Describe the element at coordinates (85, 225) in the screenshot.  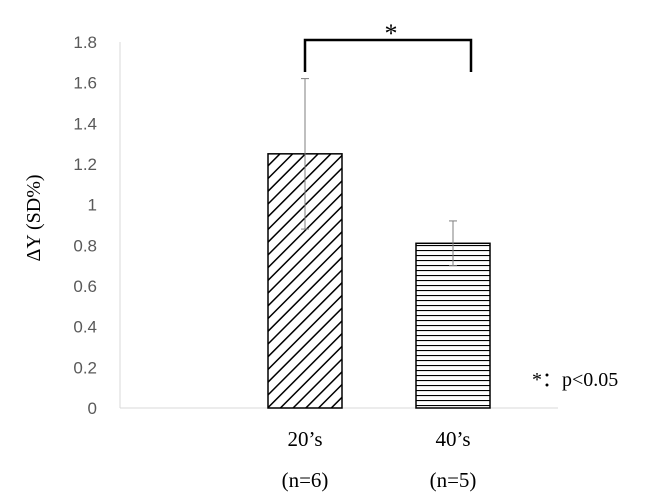
I see `y-axis-ticks: 1.8 1.6 1.4 1.2 1 0.8 0.6 0.4 0.2 0` at that location.